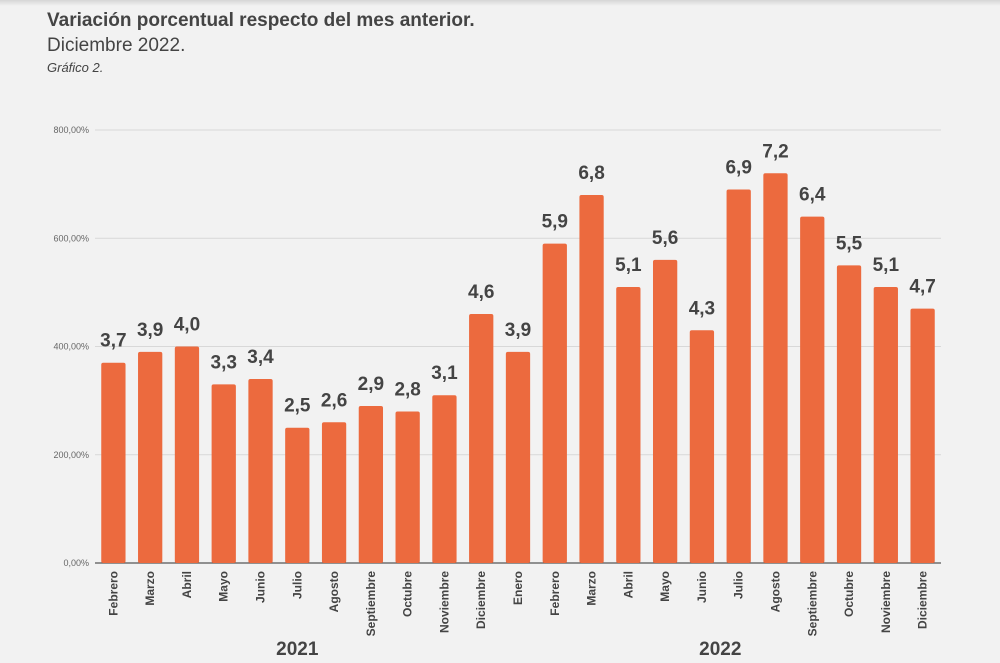 This screenshot has width=1000, height=663. Describe the element at coordinates (555, 222) in the screenshot. I see `data-label: 5,9` at that location.